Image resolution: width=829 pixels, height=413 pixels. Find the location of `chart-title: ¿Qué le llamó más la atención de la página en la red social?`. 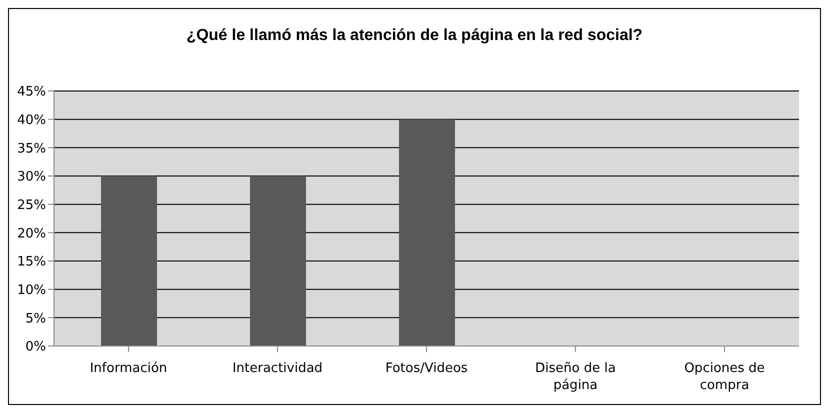

chart-title: ¿Qué le llamó más la atención de la página en la red social? is located at coordinates (414, 36).